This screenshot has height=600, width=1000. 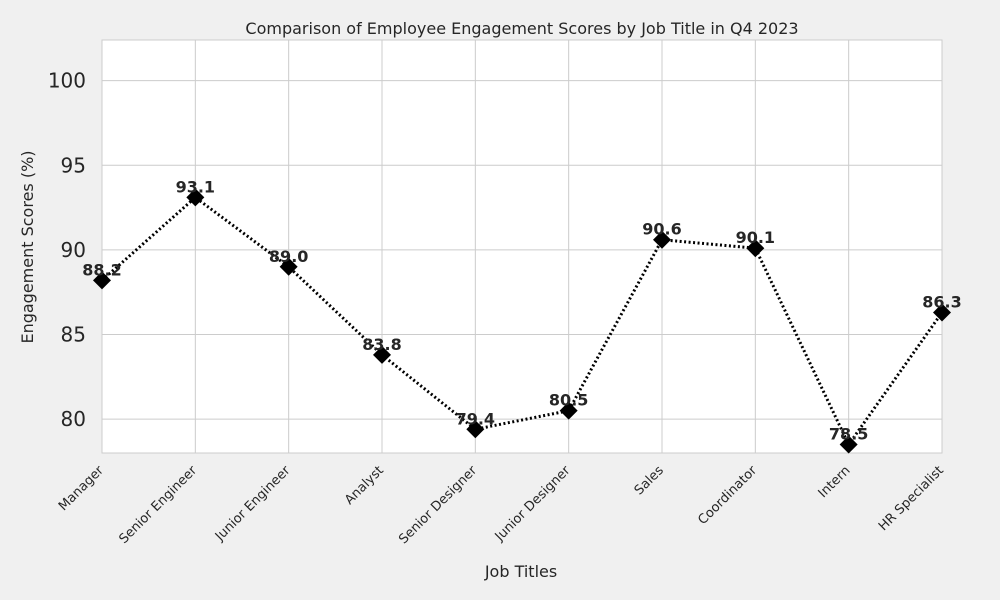 What do you see at coordinates (520, 571) in the screenshot?
I see `x-axis-label: Job Titles` at bounding box center [520, 571].